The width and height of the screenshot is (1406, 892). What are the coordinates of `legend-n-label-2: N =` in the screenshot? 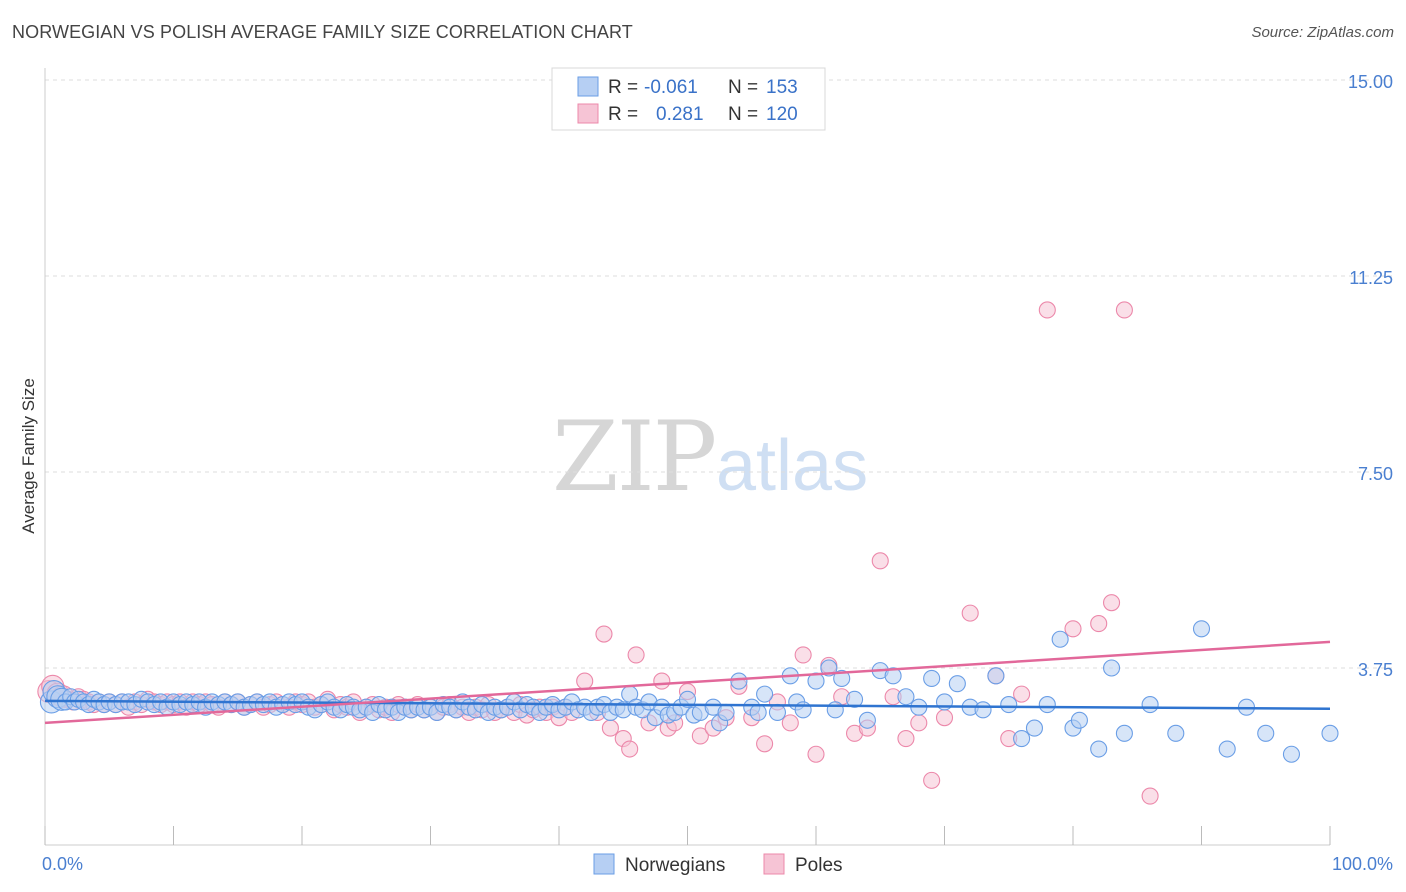 It's located at (743, 114).